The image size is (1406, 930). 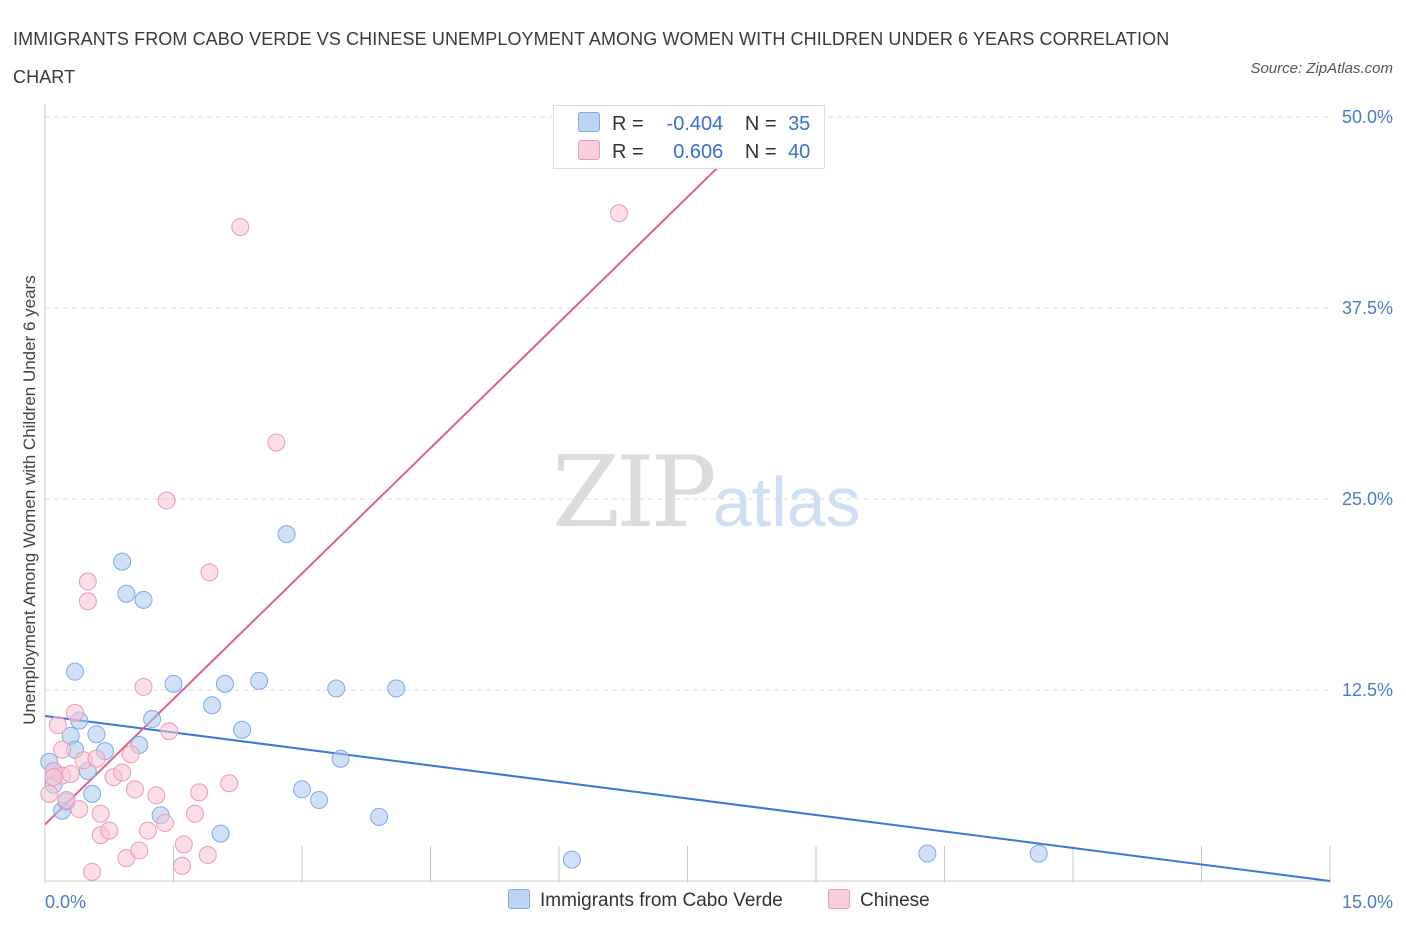 I want to click on x-tick-label: 15.0%, so click(x=1367, y=902).